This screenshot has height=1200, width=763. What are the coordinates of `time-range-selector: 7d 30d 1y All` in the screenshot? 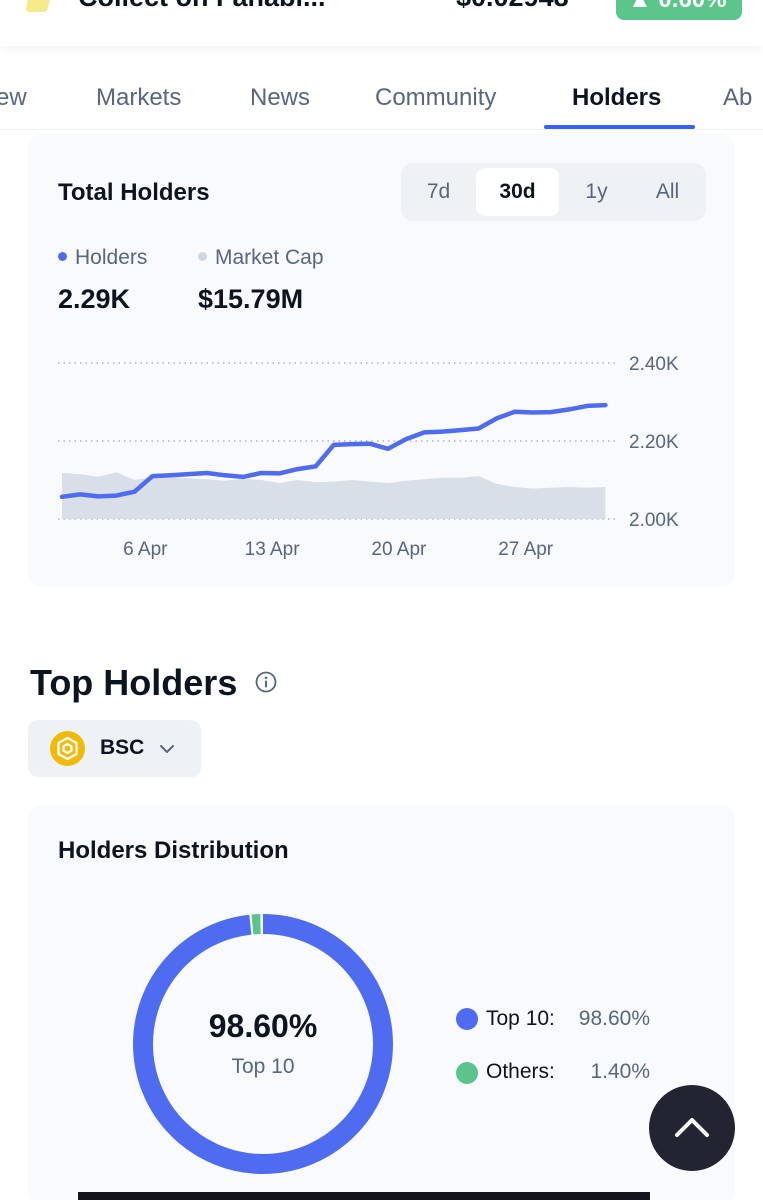 It's located at (553, 192).